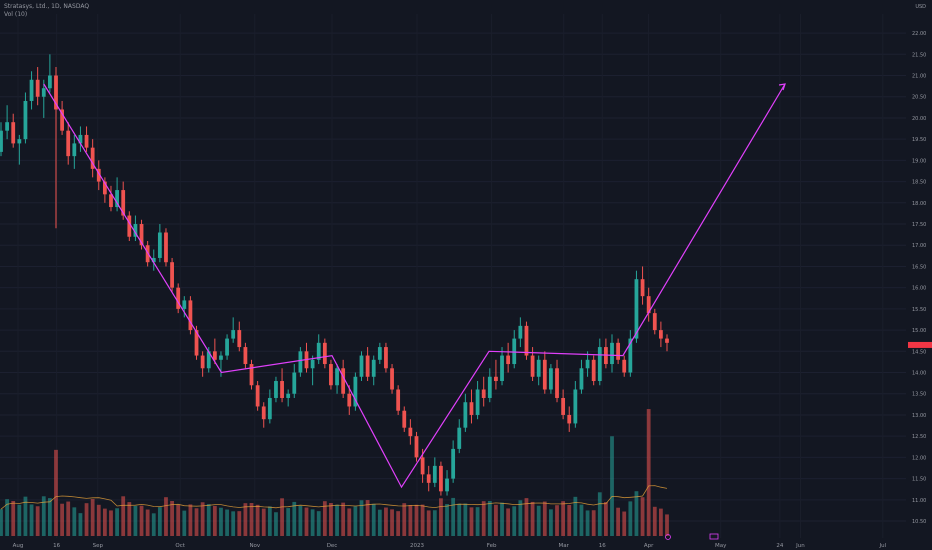  I want to click on price-tick-label: 15.00, so click(919, 331).